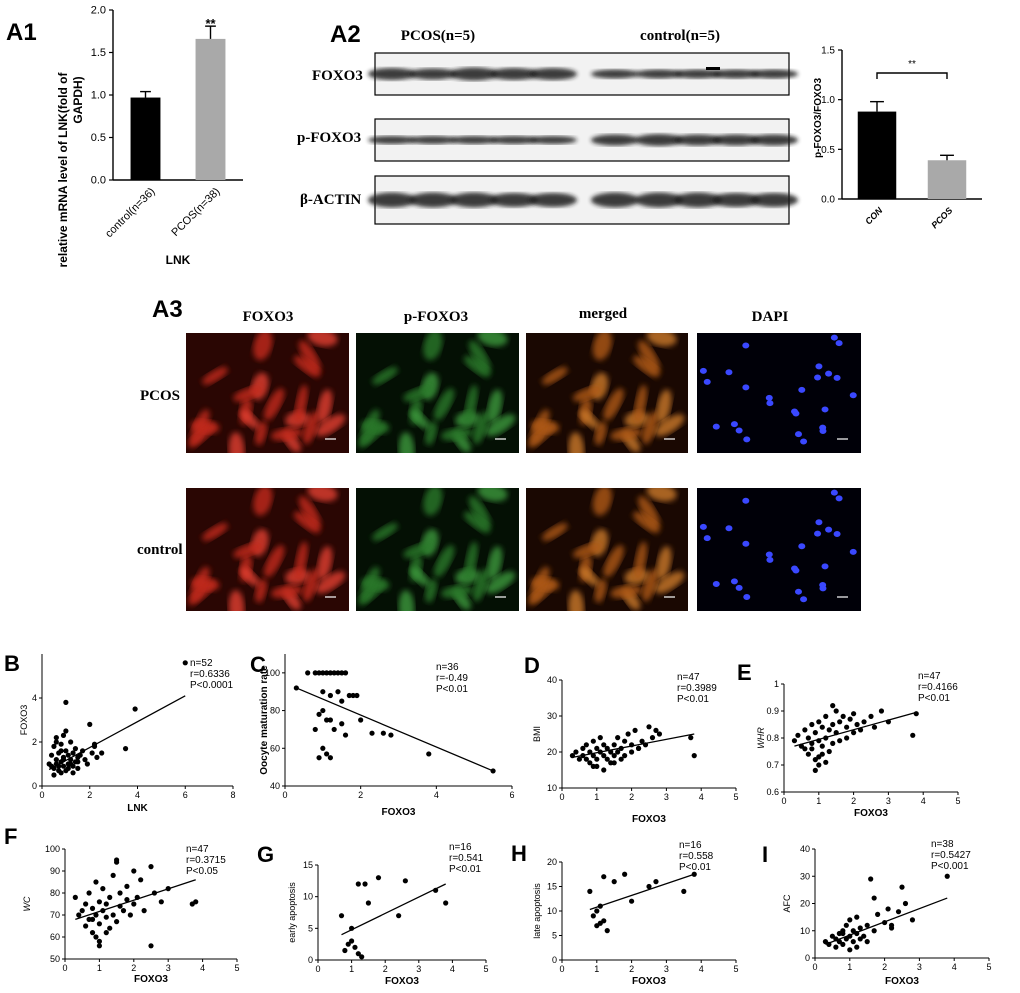 The width and height of the screenshot is (1020, 993). Describe the element at coordinates (178, 260) in the screenshot. I see `a1-xlabel: LNK` at that location.